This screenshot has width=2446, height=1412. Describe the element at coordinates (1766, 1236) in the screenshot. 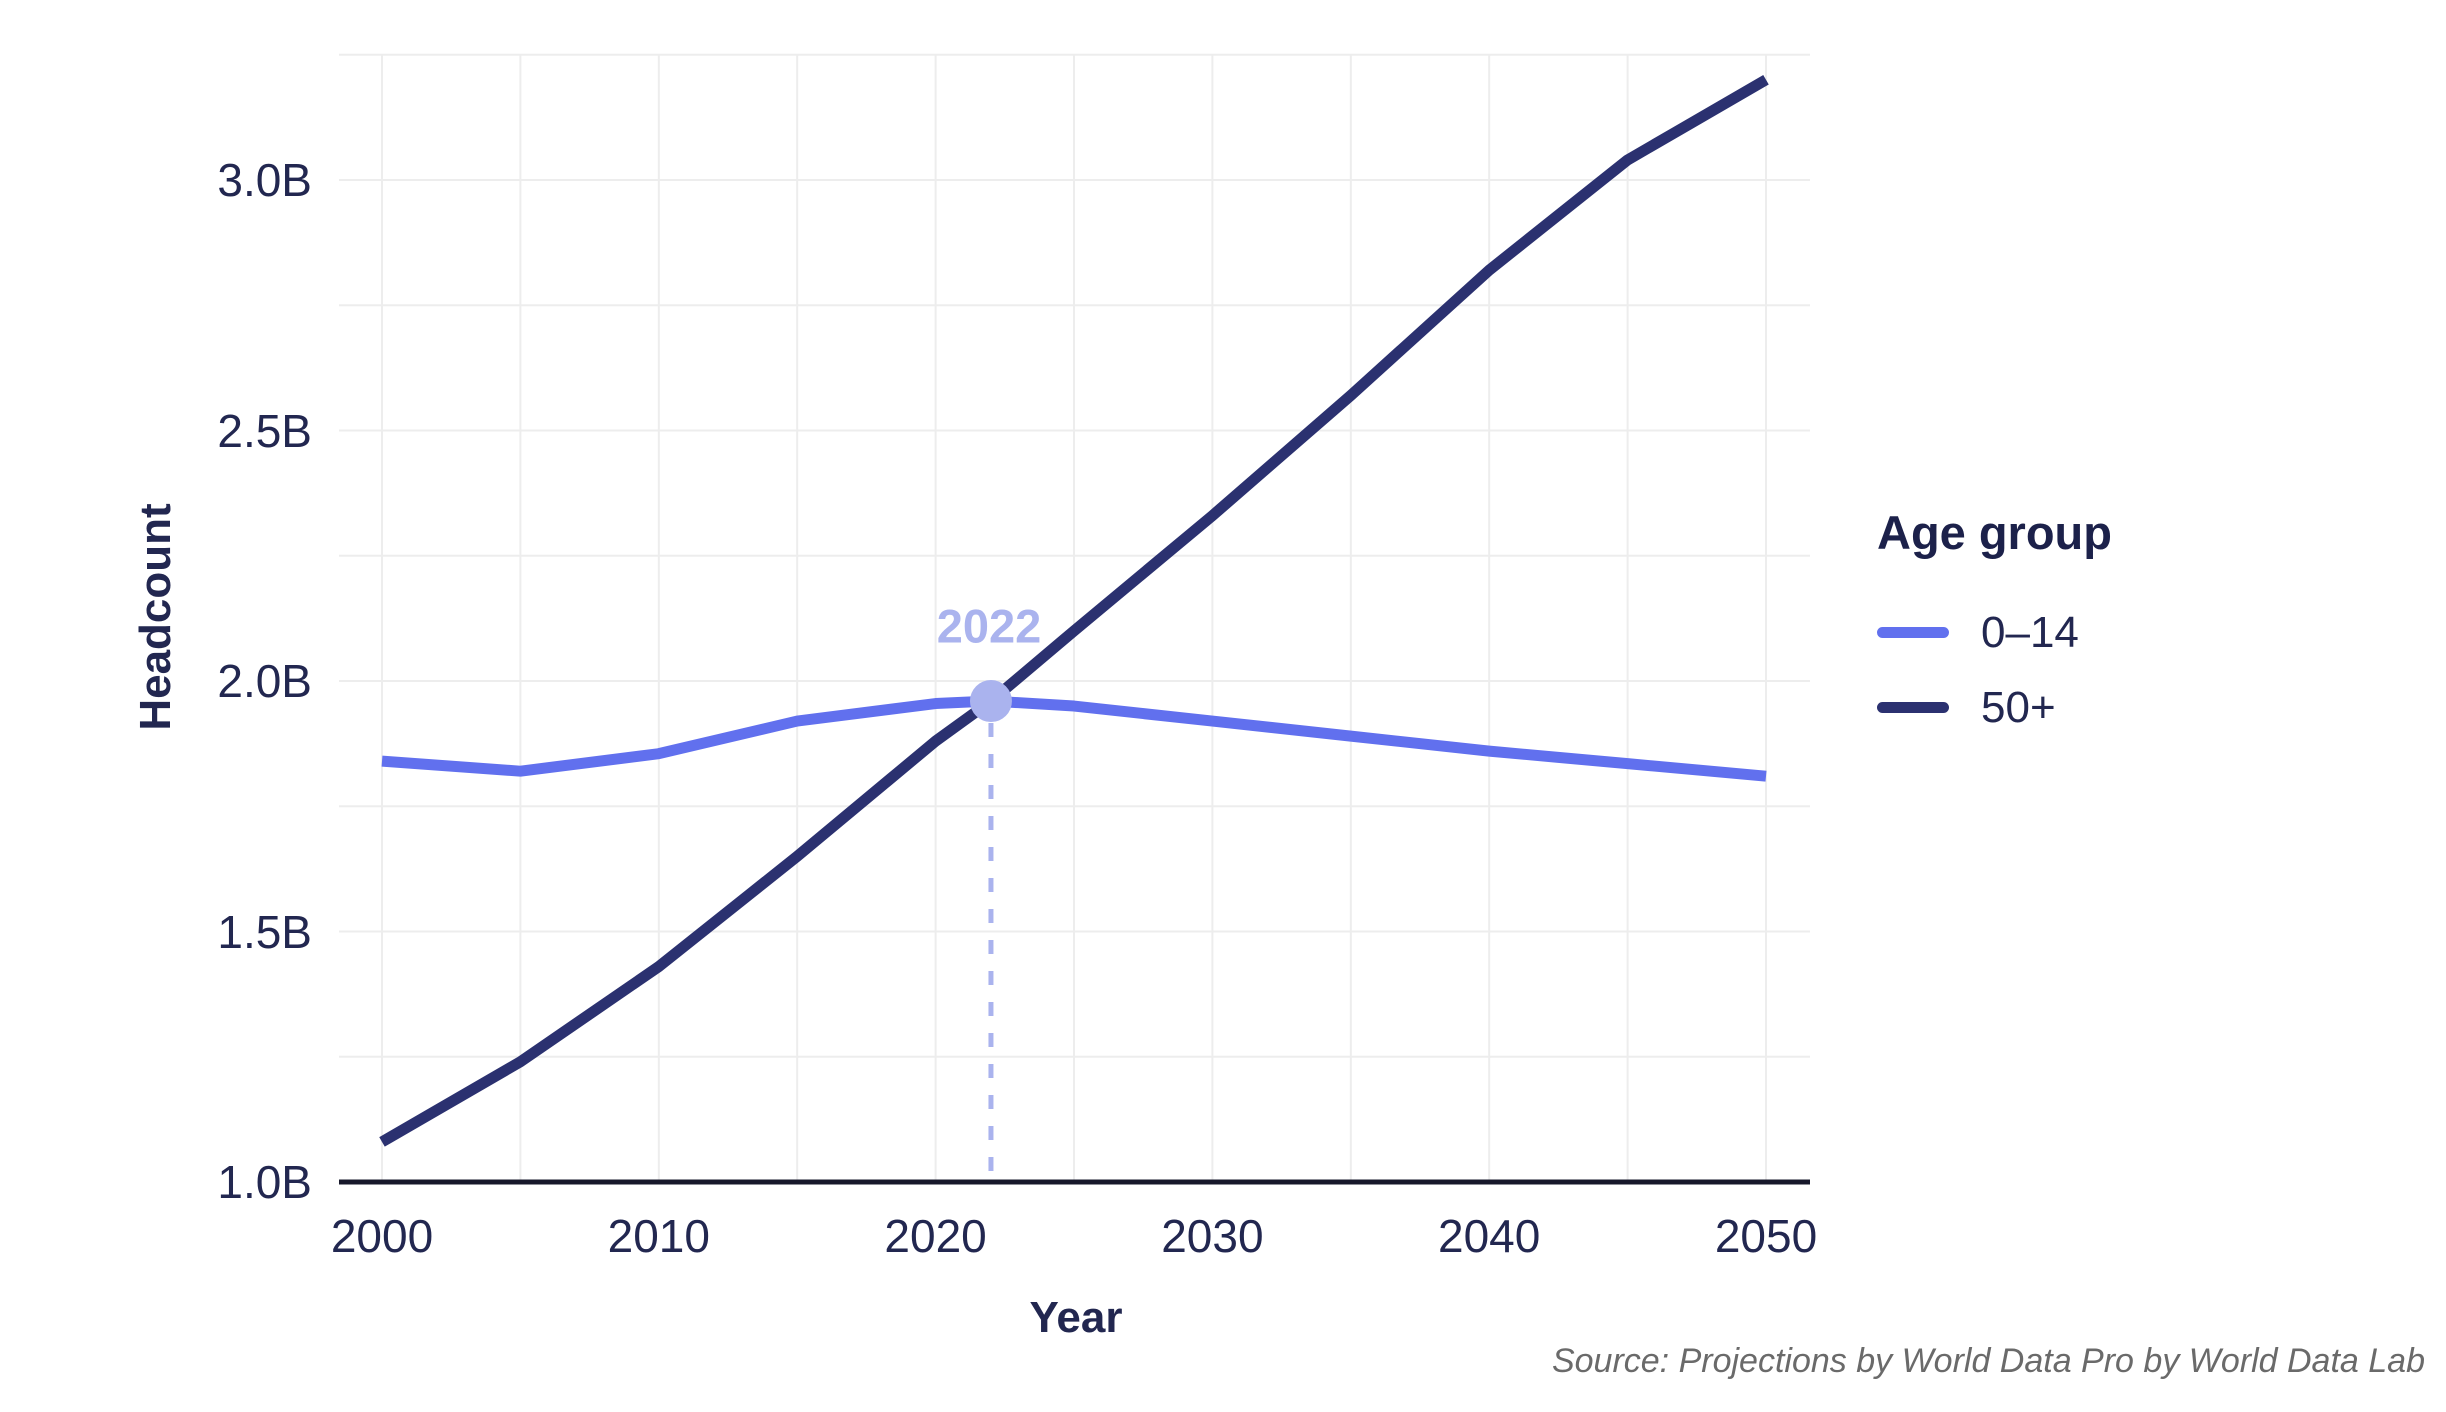

I see `x-tick-label: 2050` at that location.